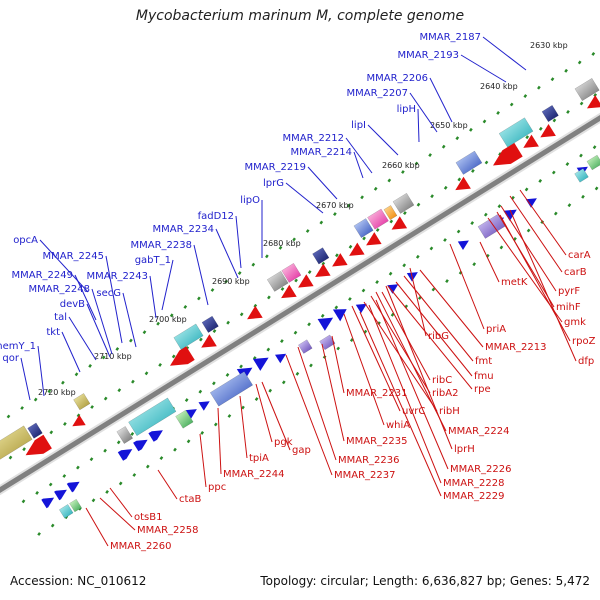  What do you see at coordinates (141, 546) in the screenshot?
I see `reverse-gene-label: MMAR_2260` at bounding box center [141, 546].